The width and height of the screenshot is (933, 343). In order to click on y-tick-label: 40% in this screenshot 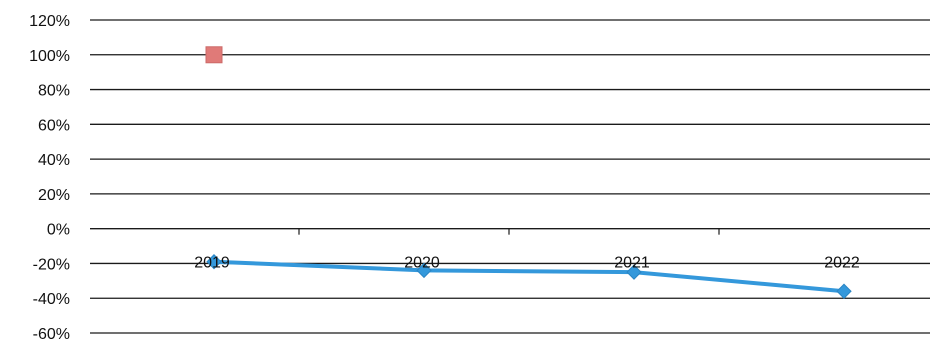, I will do `click(54, 160)`.